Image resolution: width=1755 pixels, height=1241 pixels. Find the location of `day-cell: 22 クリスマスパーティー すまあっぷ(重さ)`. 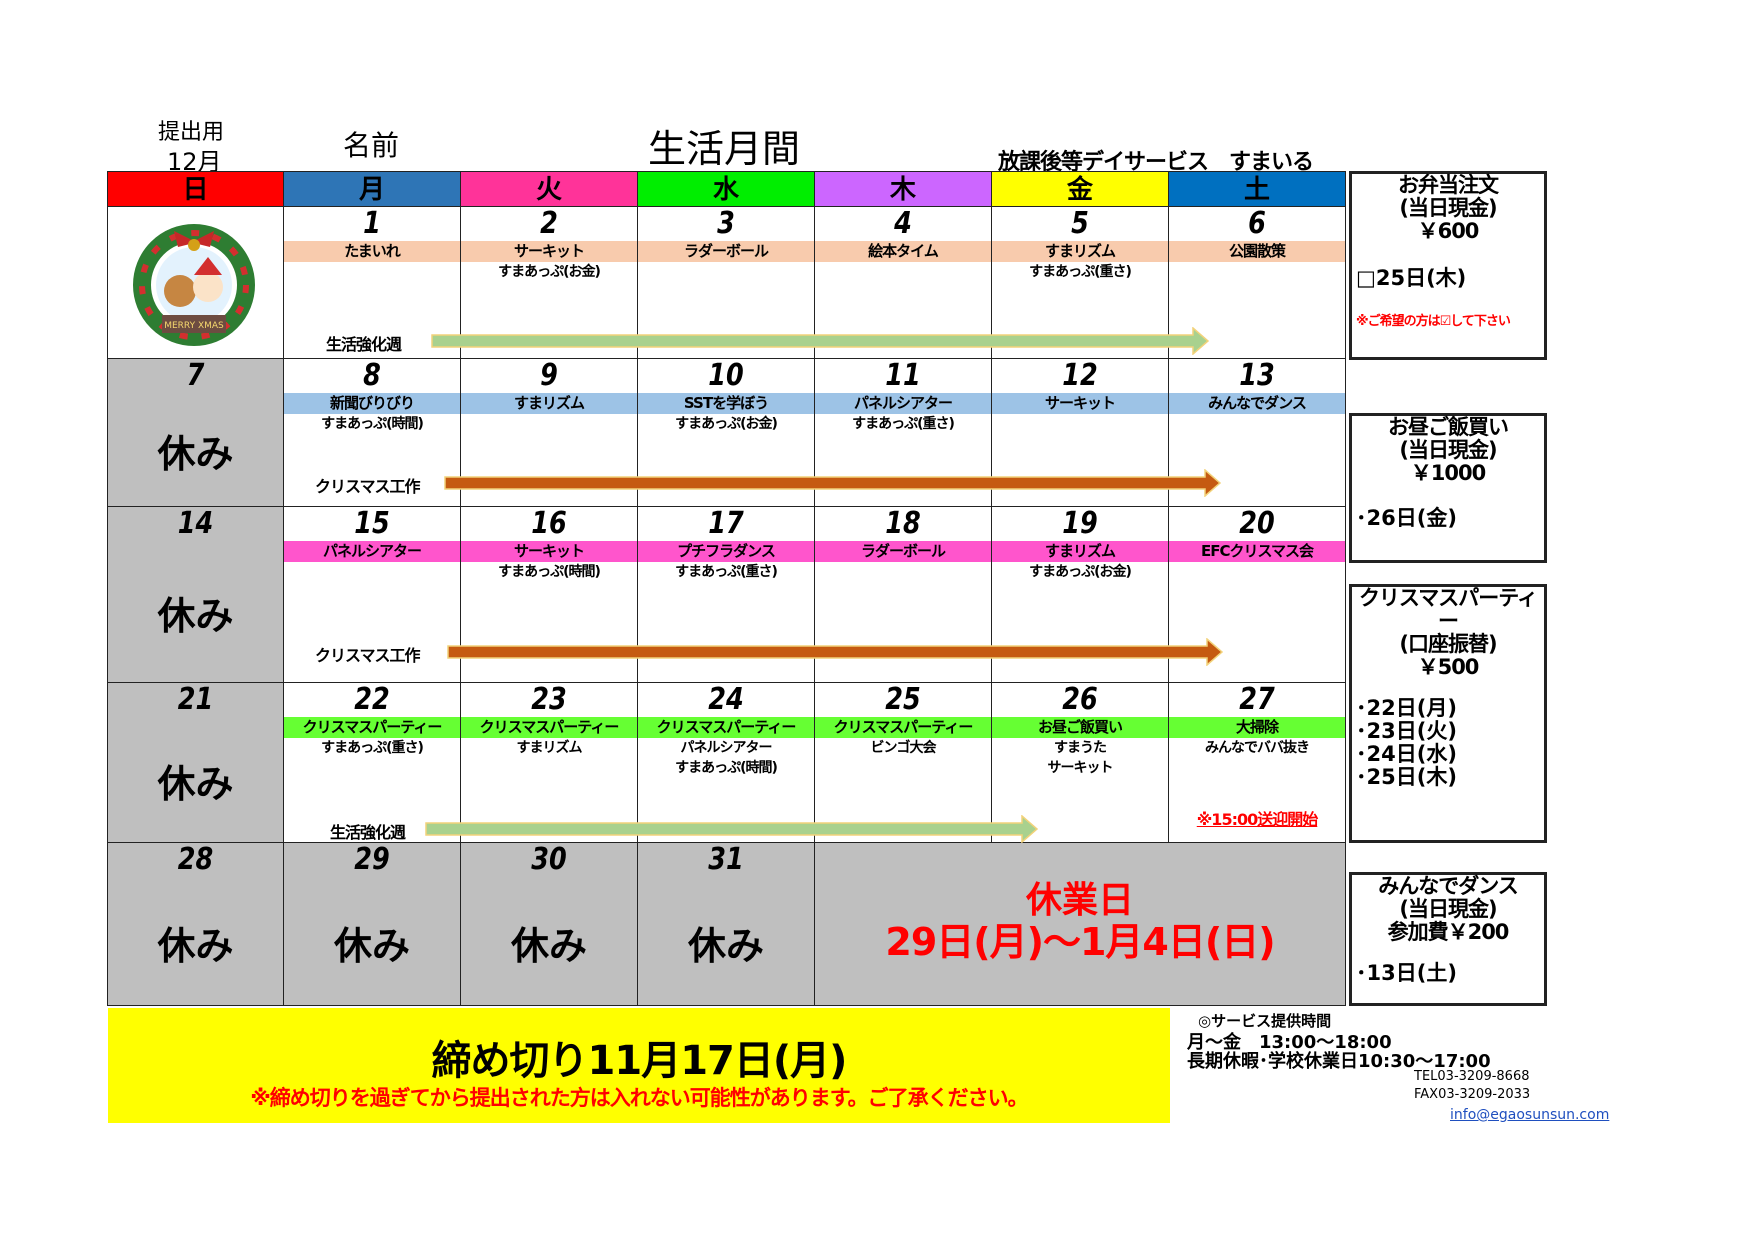

day-cell: 22 クリスマスパーティー すまあっぷ(重さ) is located at coordinates (372, 763).